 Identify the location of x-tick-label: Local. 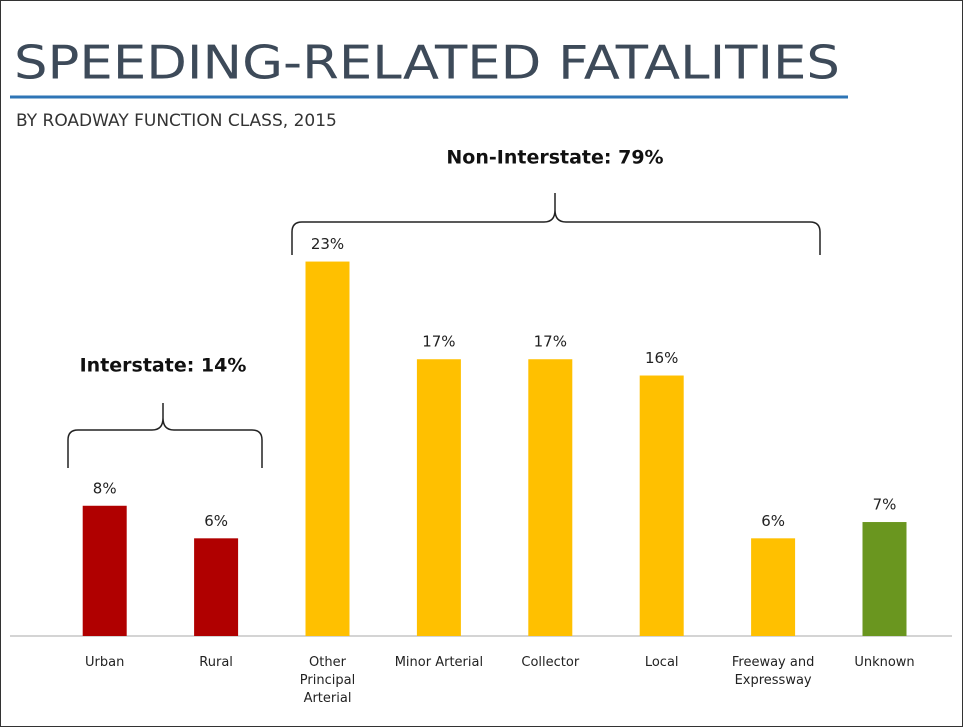
(661, 662).